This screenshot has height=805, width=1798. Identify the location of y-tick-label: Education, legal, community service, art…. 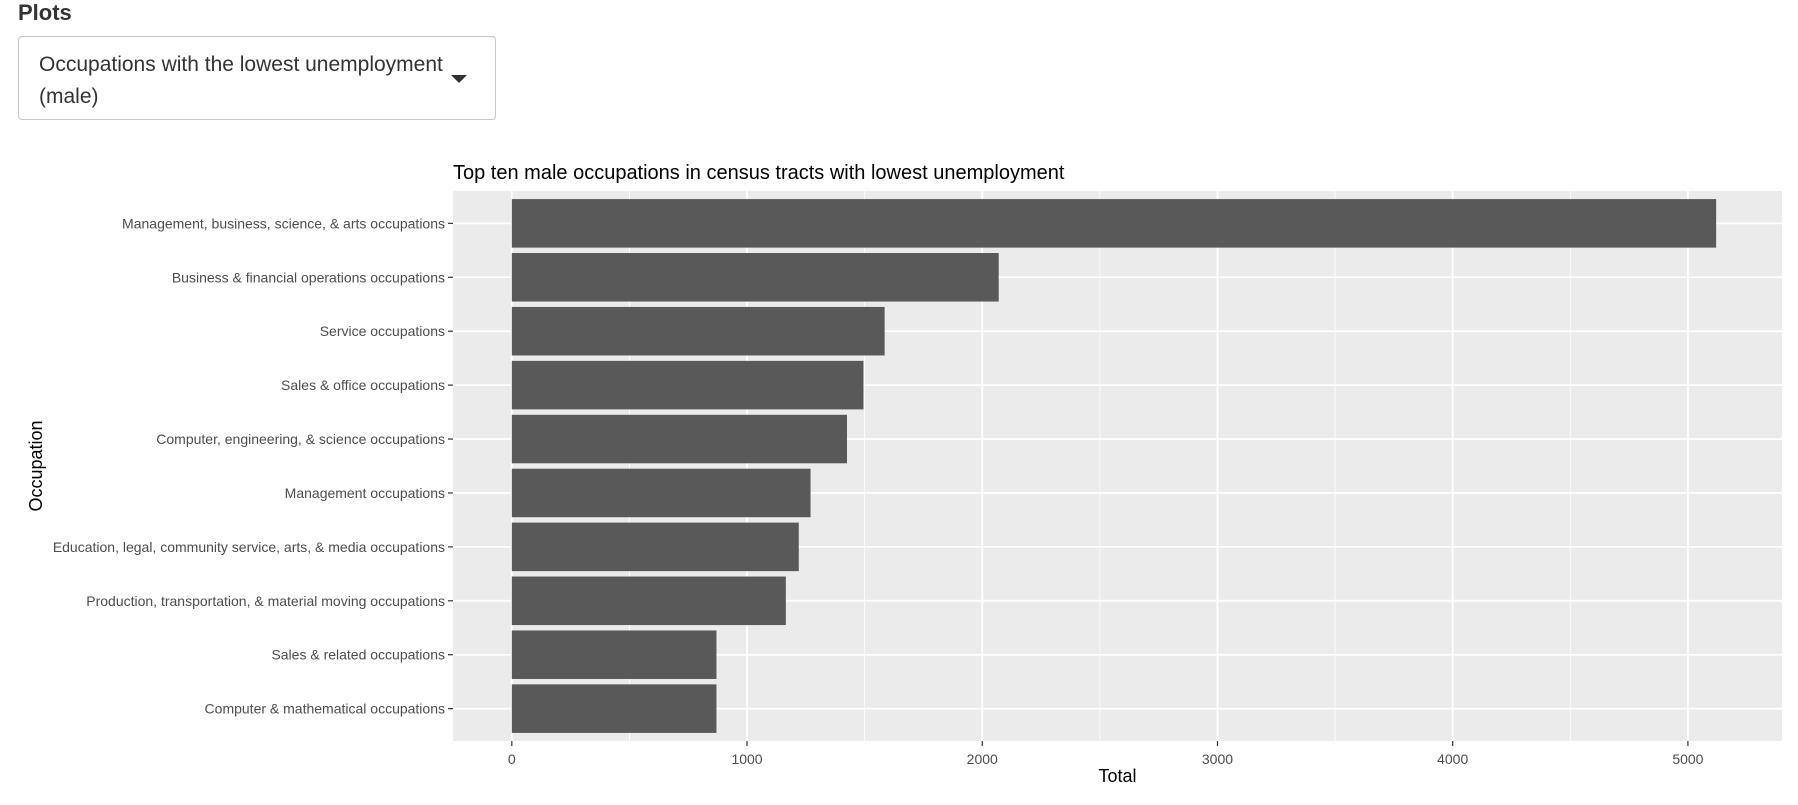
(249, 547).